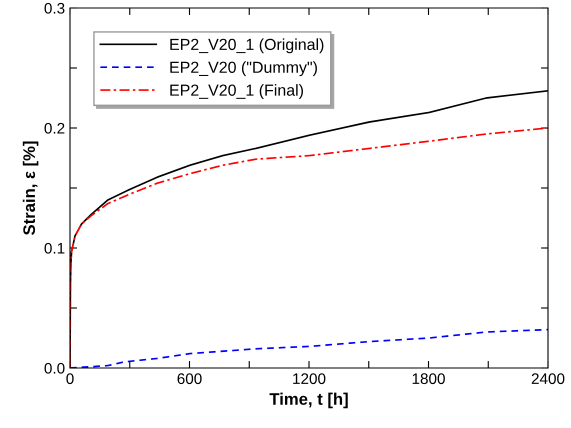 The image size is (571, 428). I want to click on x-tick-label: 1800, so click(428, 378).